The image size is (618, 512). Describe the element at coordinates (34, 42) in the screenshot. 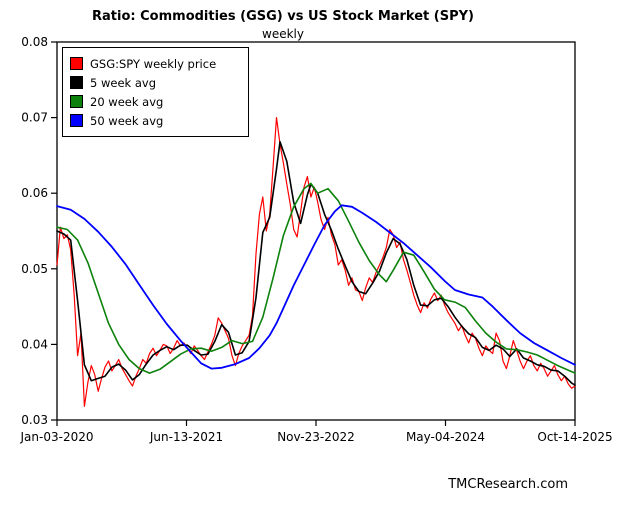

I see `y-tick-label: 0.08` at that location.